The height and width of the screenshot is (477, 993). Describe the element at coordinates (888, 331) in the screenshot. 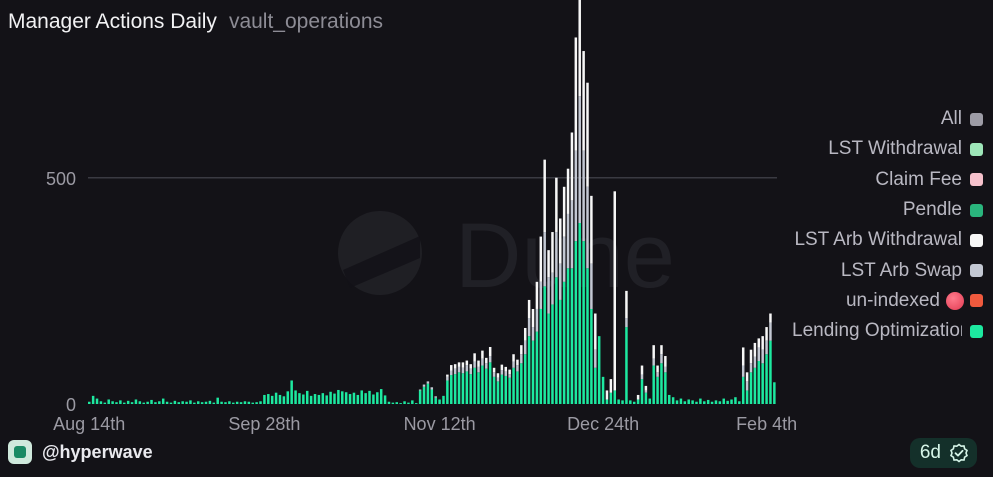

I see `legend-item-lending: Lending Optimization` at that location.